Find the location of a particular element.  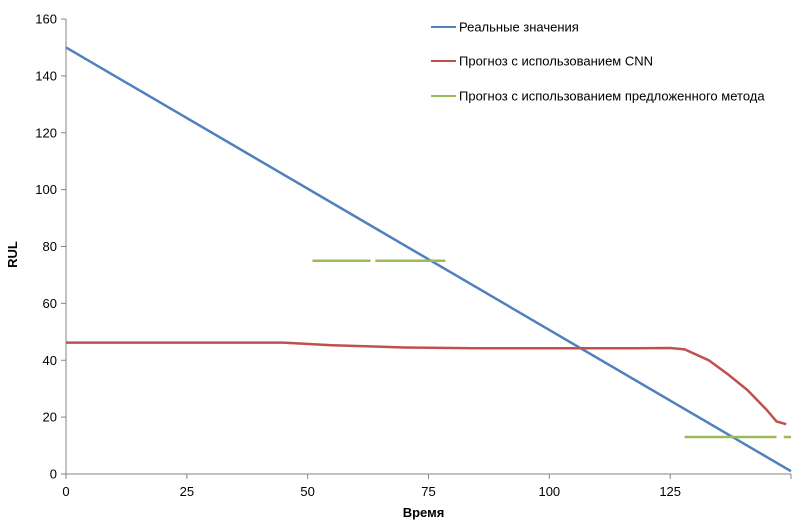

x-tick-label: 0 is located at coordinates (65, 491).